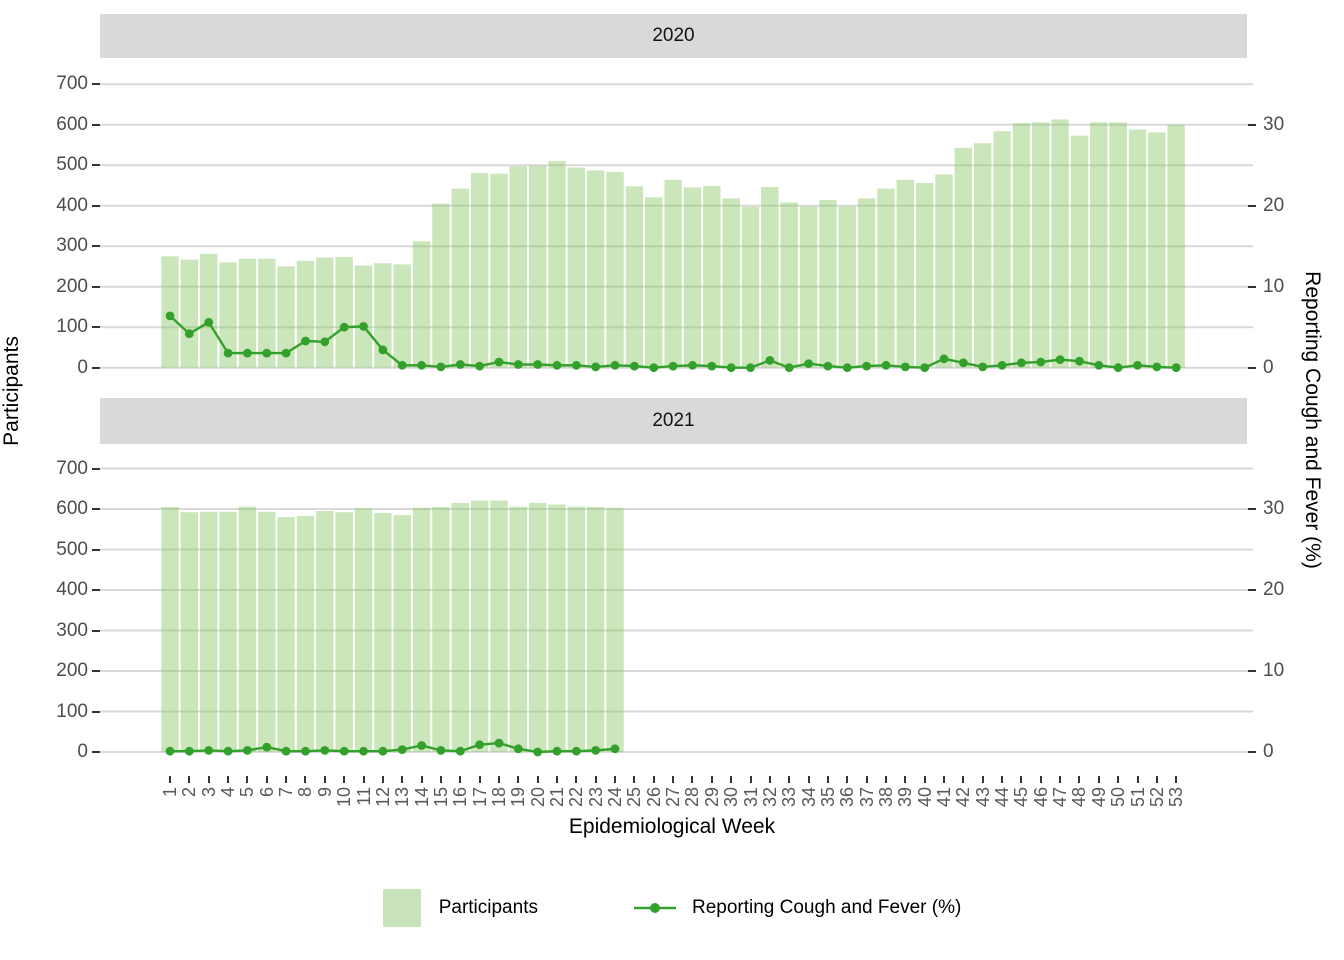 The image size is (1344, 960). I want to click on legend-key-line-point, so click(654, 908).